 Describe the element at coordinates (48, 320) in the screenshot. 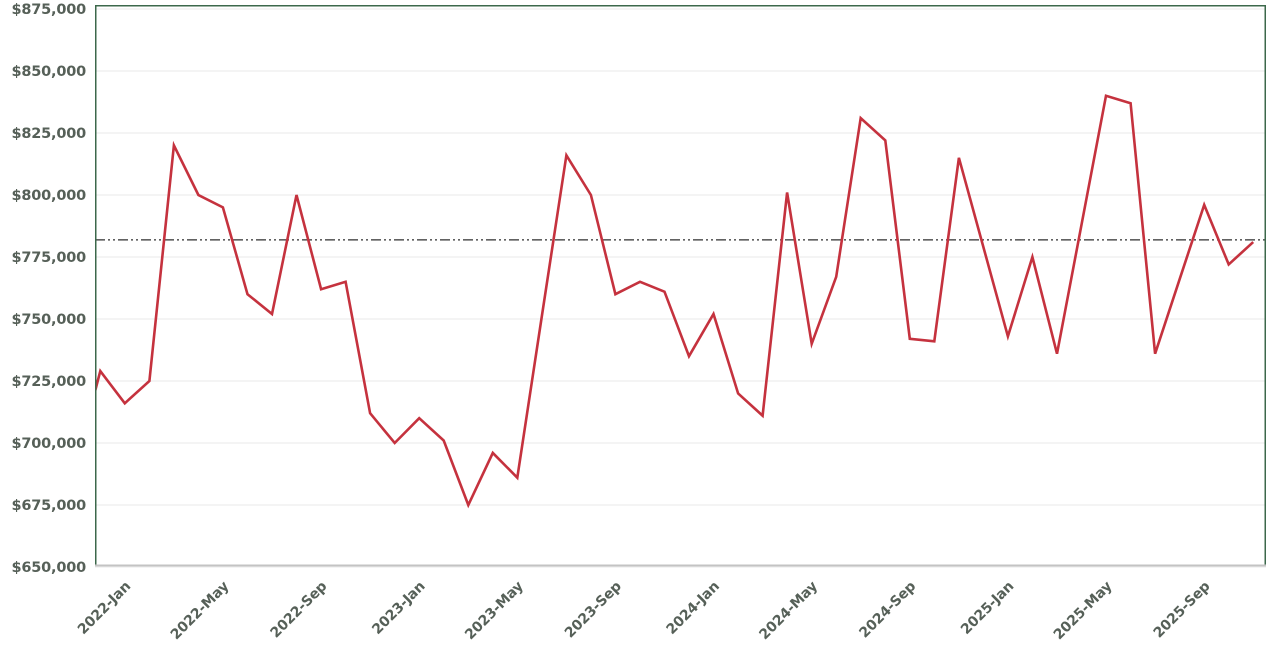

I see `y-tick-label: $750,000` at that location.